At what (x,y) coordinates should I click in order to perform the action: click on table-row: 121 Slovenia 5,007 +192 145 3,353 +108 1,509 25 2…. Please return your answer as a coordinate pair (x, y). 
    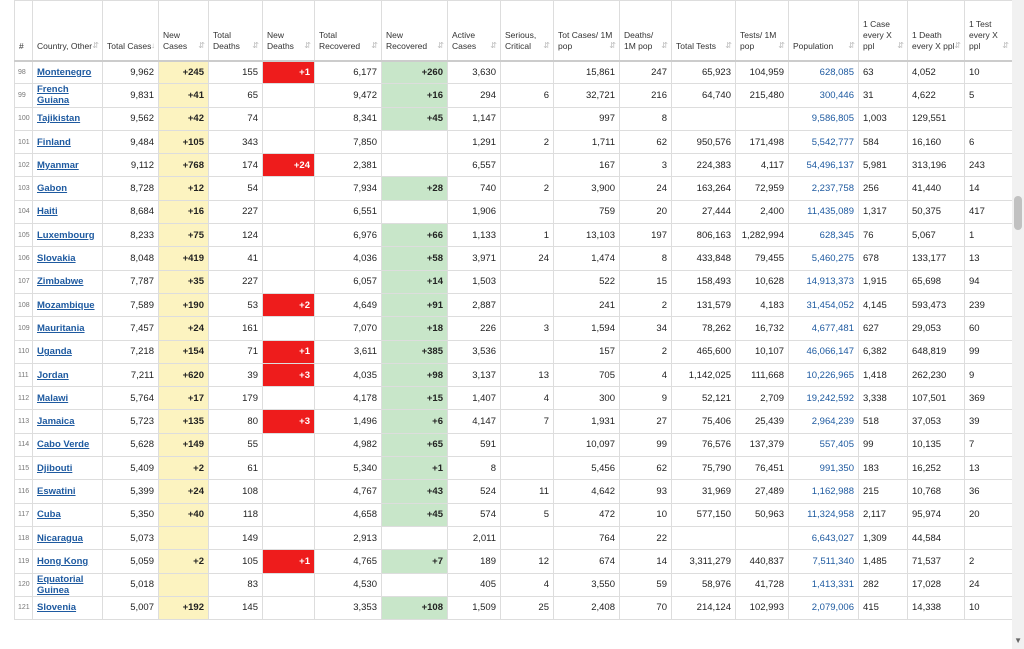
    Looking at the image, I should click on (513, 608).